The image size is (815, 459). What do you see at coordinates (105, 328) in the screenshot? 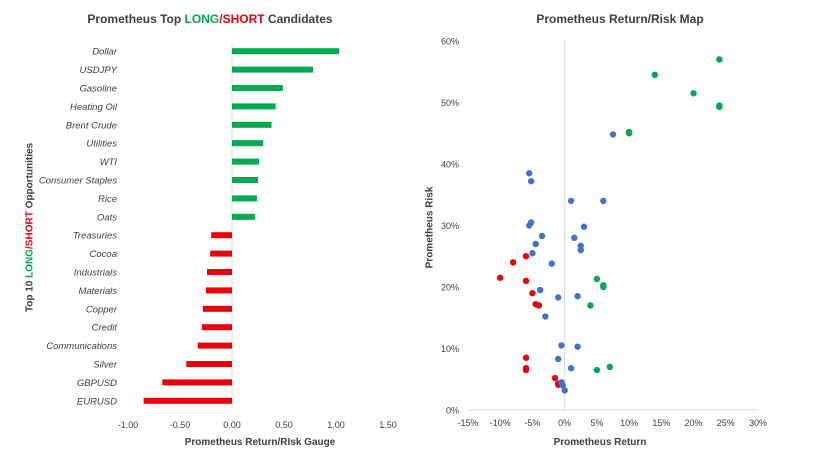
I see `bar-category-label: Credit` at bounding box center [105, 328].